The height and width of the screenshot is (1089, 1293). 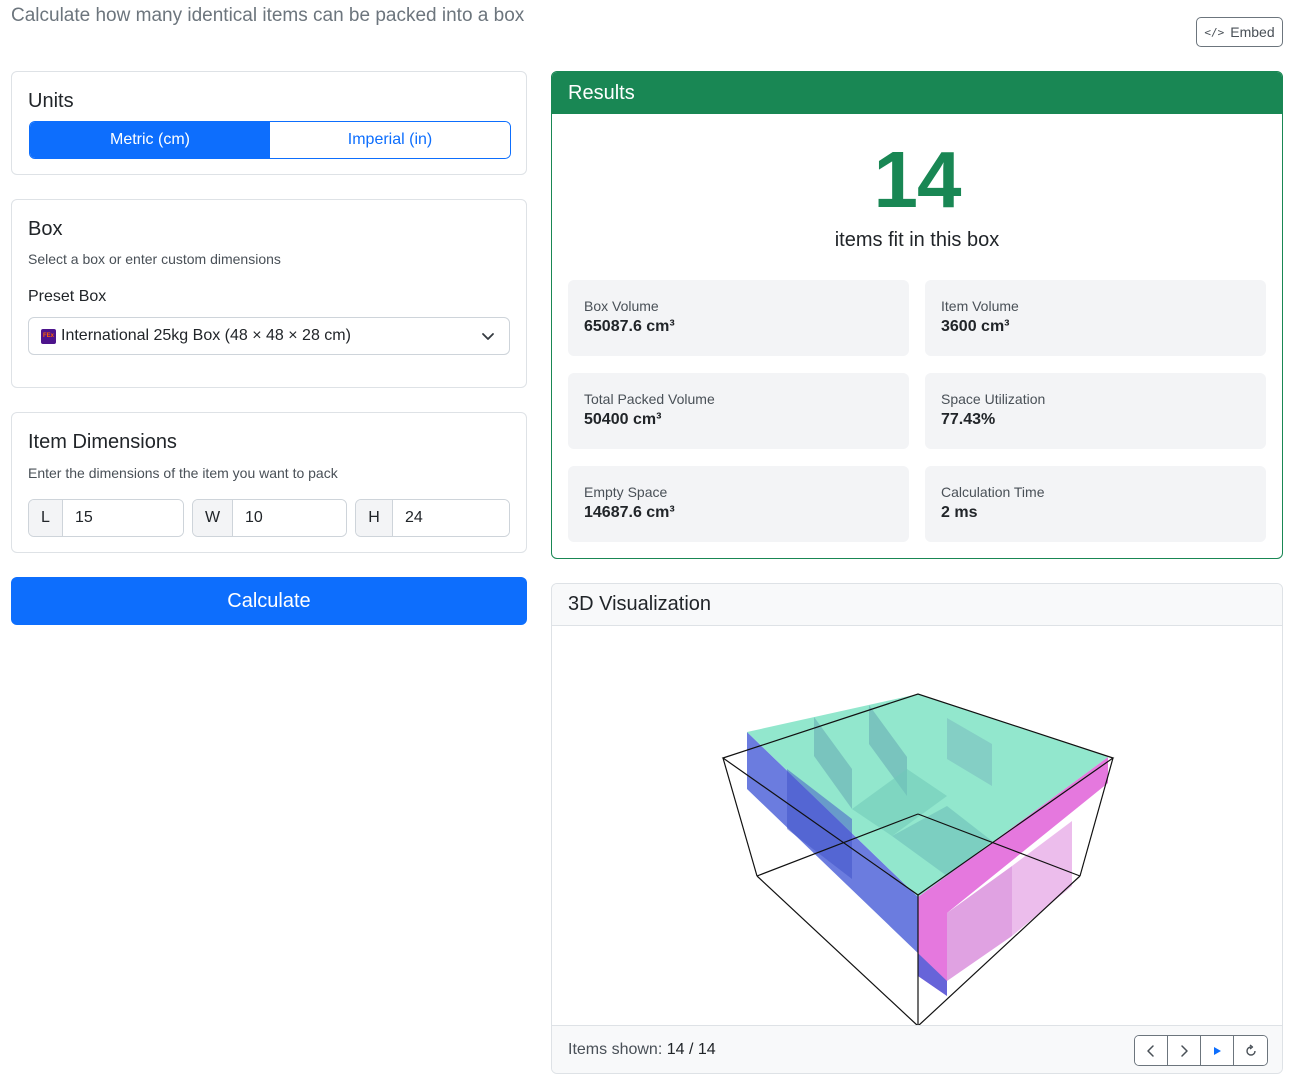 What do you see at coordinates (993, 492) in the screenshot?
I see `stat-label: Calculation Time` at bounding box center [993, 492].